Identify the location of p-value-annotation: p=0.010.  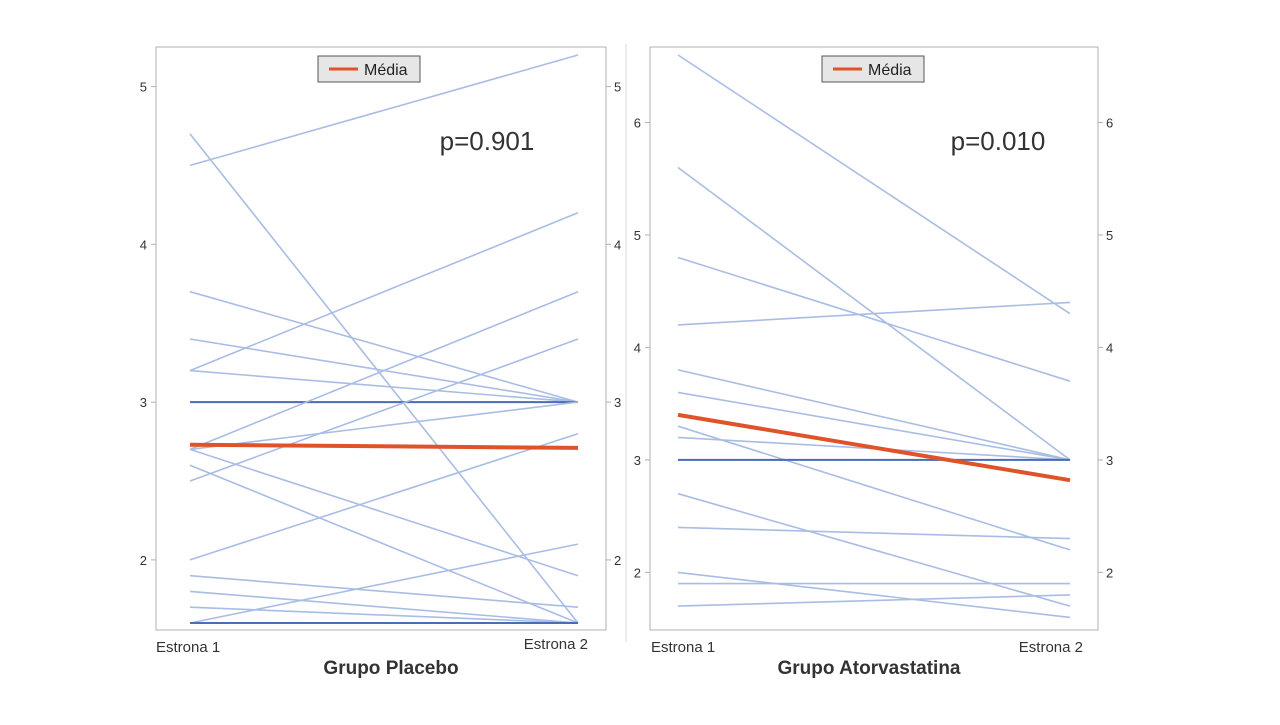
(998, 141).